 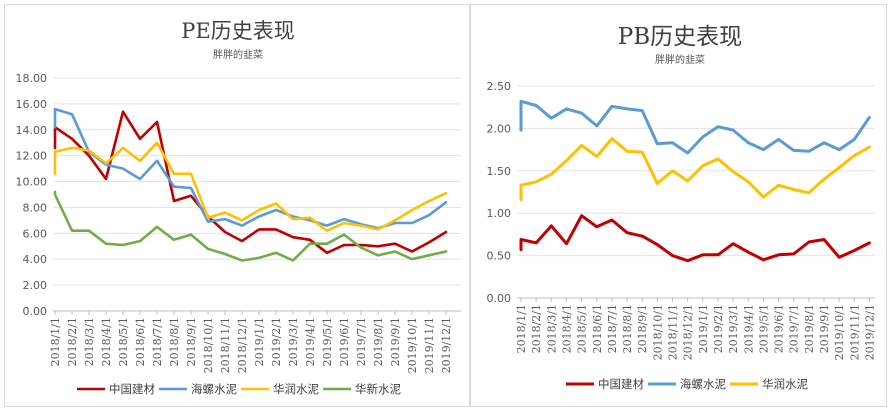 I want to click on pe-x-tick-label: 2019/1/1, so click(x=259, y=341).